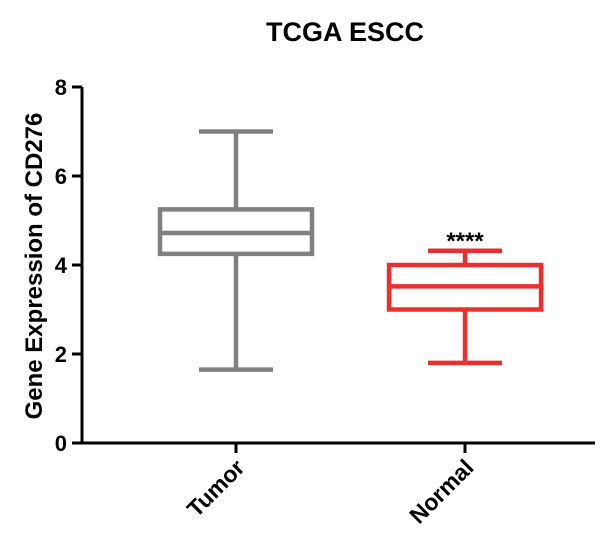 The height and width of the screenshot is (542, 609). I want to click on box-normal: ****, so click(465, 297).